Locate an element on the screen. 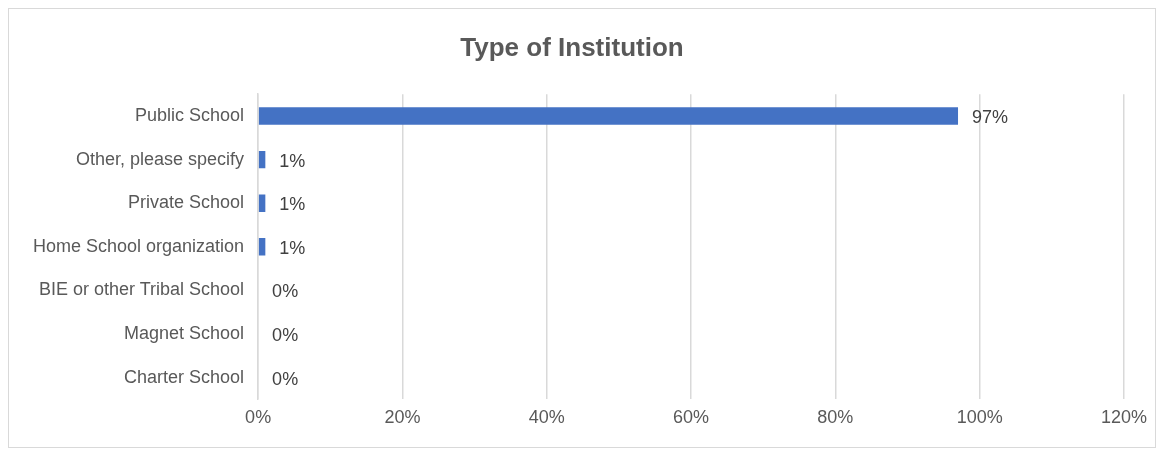 The image size is (1164, 456). y-tick-label: BIE or other Tribal School is located at coordinates (142, 289).